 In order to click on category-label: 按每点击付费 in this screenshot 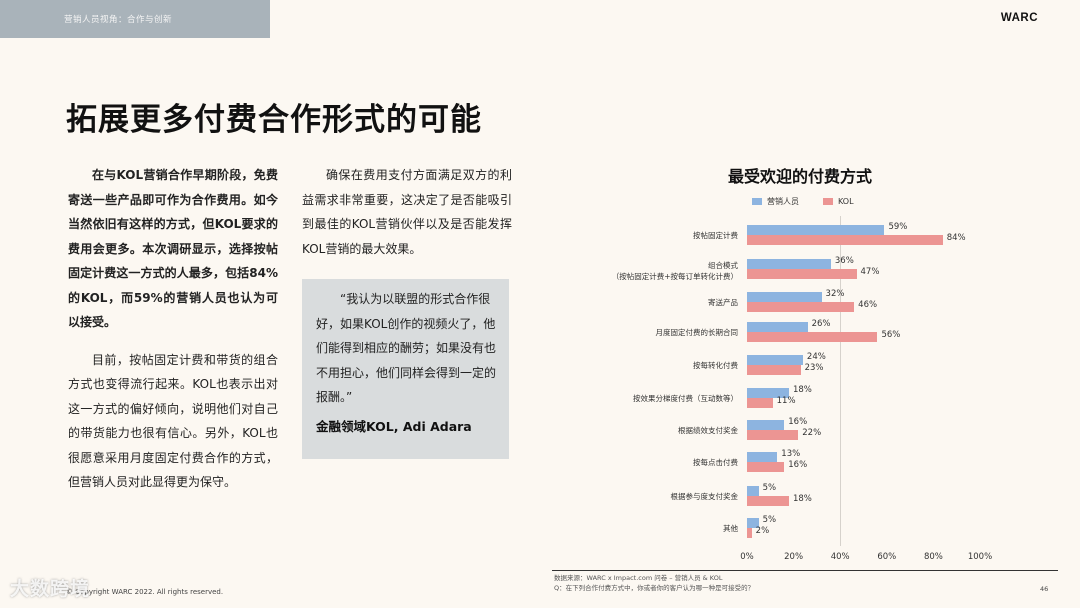, I will do `click(715, 462)`.